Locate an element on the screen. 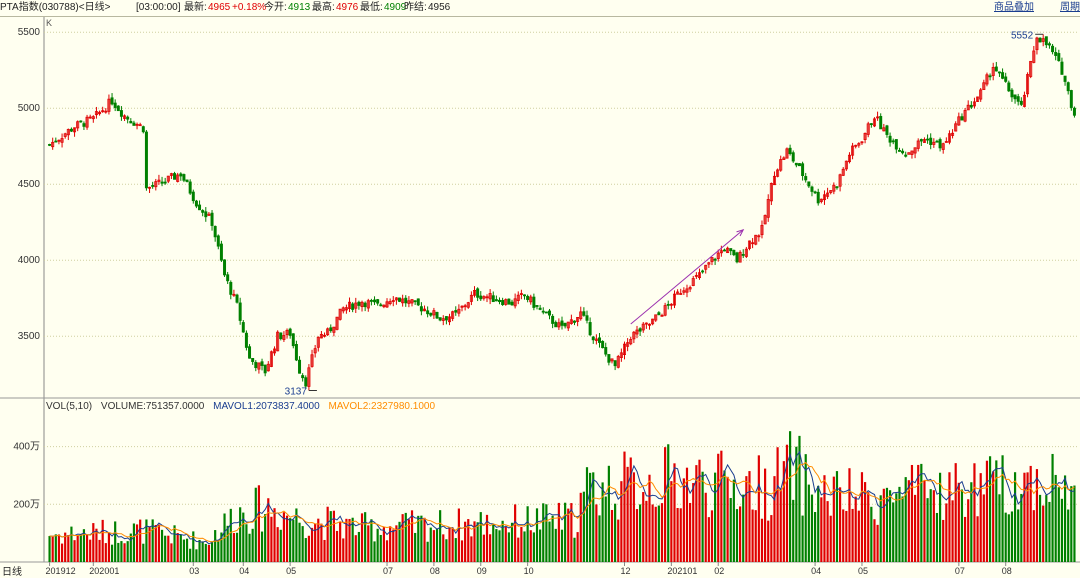 The height and width of the screenshot is (578, 1080). x-tick-label: 04 is located at coordinates (244, 571).